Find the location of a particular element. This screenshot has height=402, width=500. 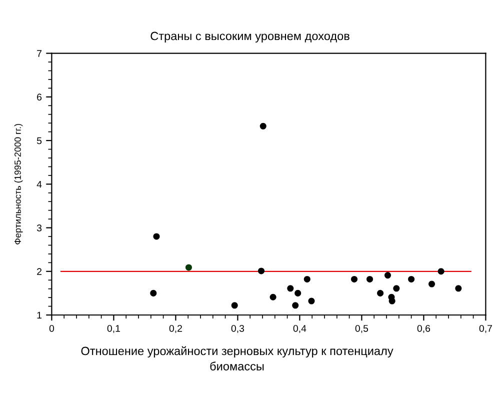

y-axis-title: Фертильность (1995-2000 гг.) is located at coordinates (18, 184).